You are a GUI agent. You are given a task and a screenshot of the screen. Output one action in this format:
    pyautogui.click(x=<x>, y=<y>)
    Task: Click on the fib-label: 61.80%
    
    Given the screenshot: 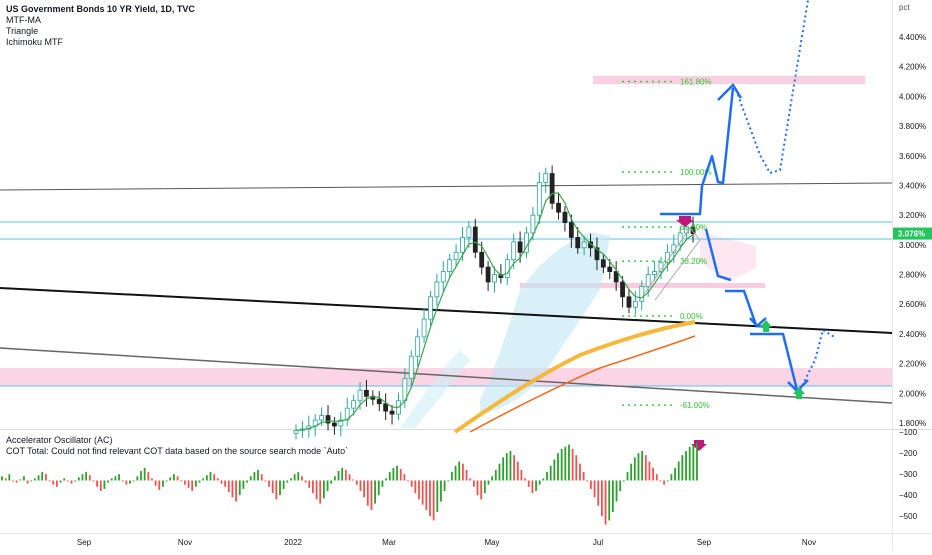 What is the action you would take?
    pyautogui.click(x=693, y=227)
    